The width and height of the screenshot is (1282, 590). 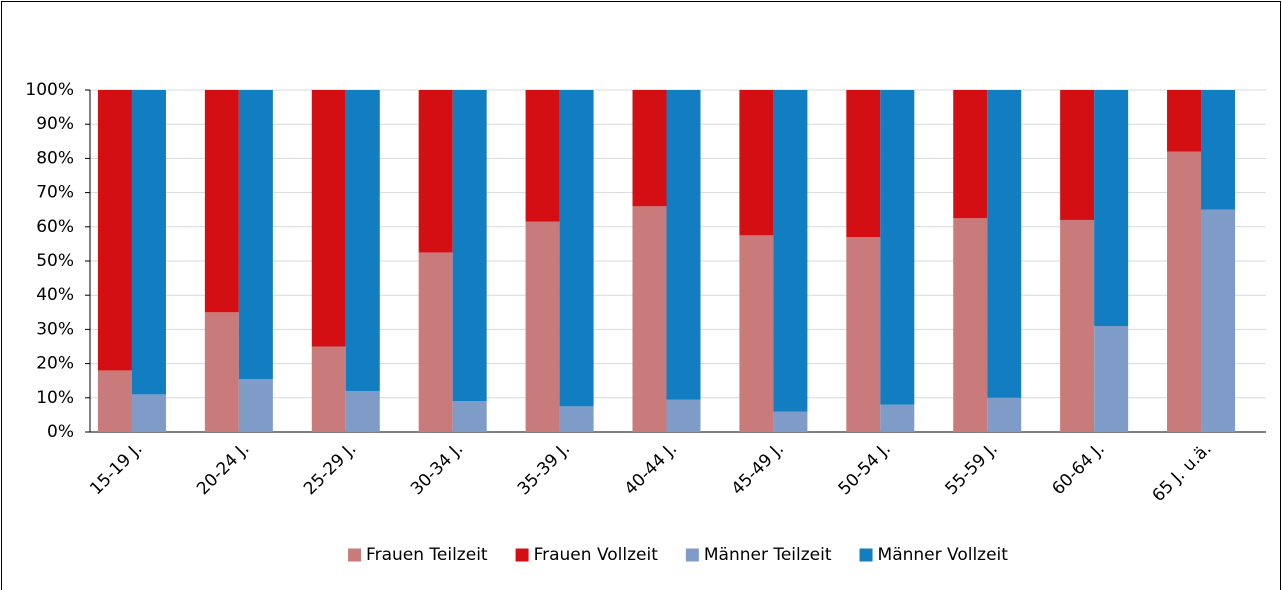 What do you see at coordinates (437, 469) in the screenshot?
I see `x-tick-label: 30-34 J.` at bounding box center [437, 469].